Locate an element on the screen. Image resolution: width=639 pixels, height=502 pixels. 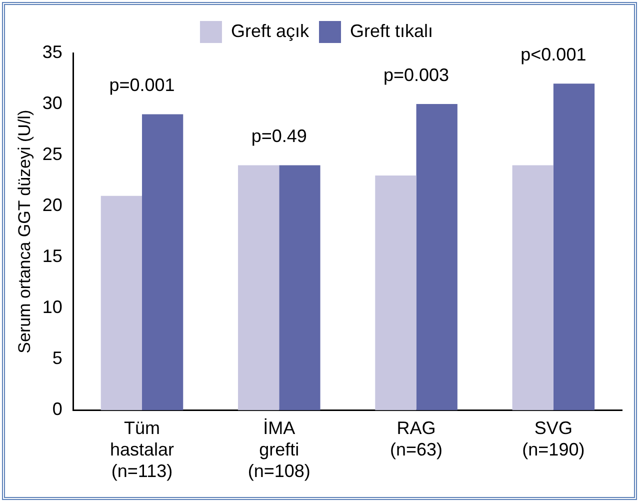
y-tick-label: 10 is located at coordinates (52, 307).